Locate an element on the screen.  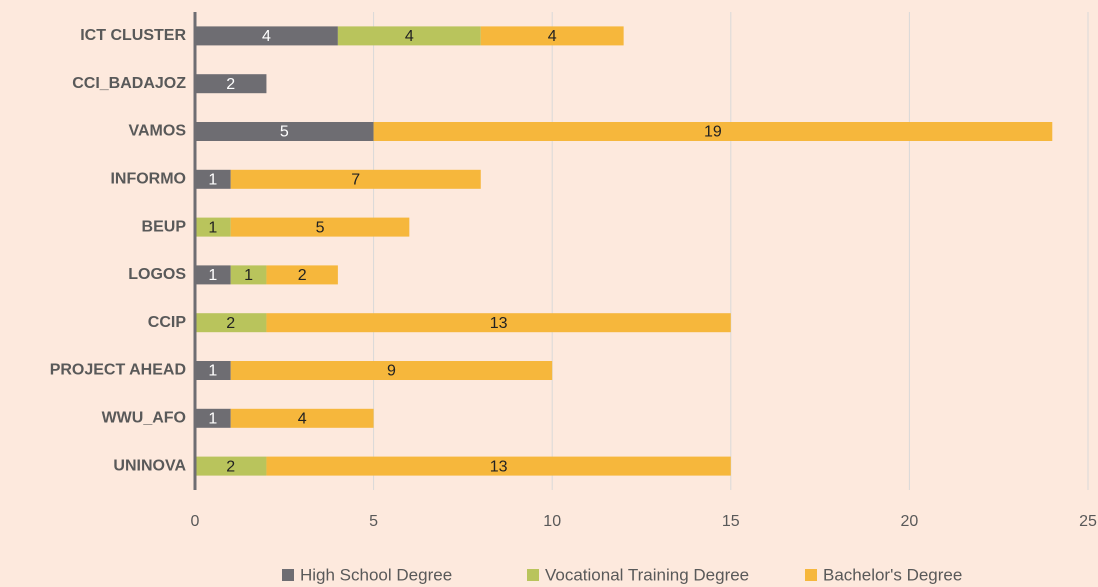
x-tick-label: 15 is located at coordinates (731, 521).